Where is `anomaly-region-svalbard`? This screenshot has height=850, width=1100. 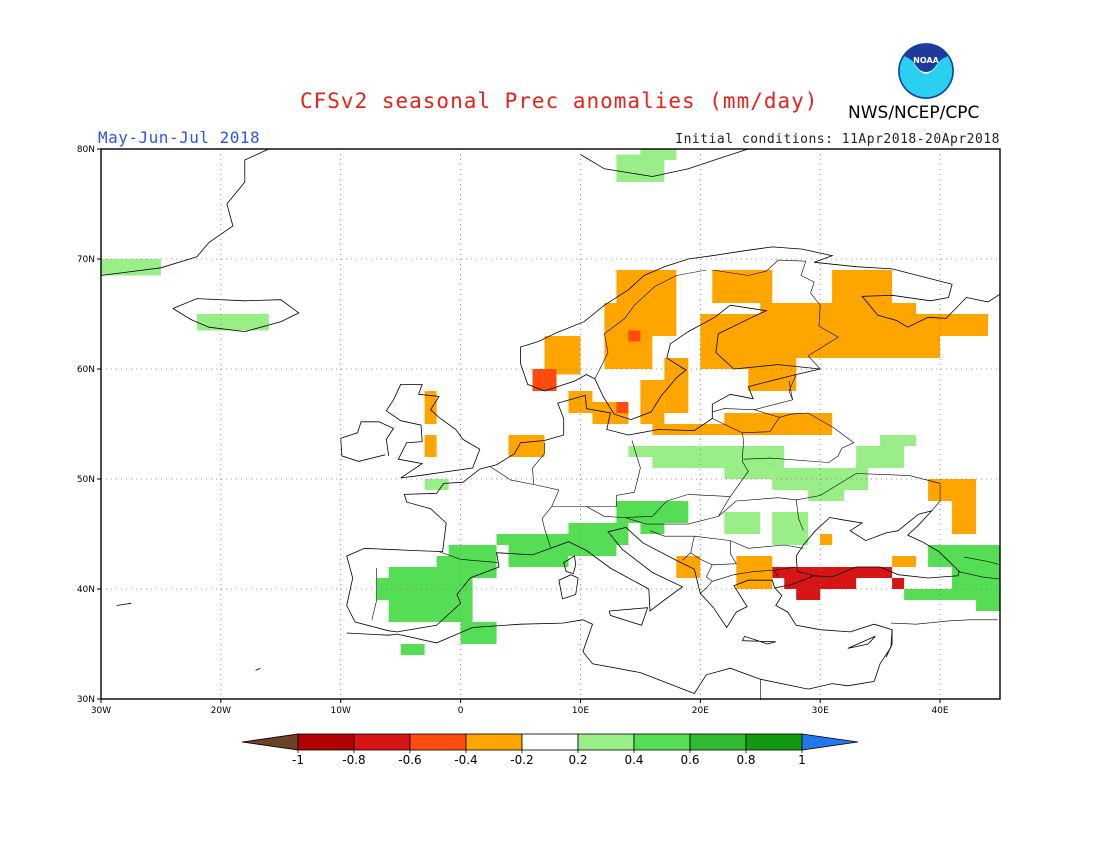 anomaly-region-svalbard is located at coordinates (646, 165).